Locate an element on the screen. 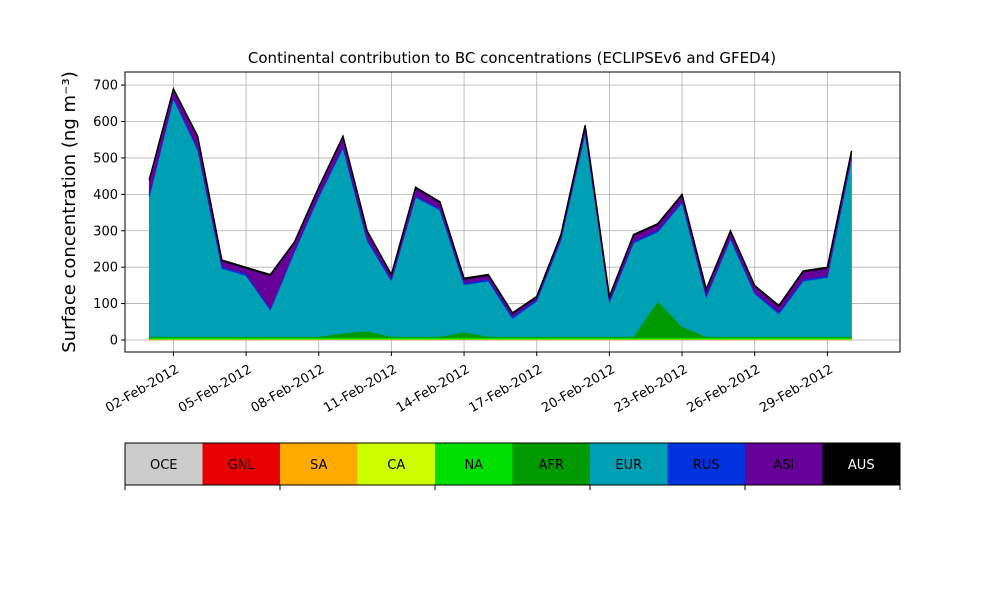  legend-label: RUS is located at coordinates (706, 465).